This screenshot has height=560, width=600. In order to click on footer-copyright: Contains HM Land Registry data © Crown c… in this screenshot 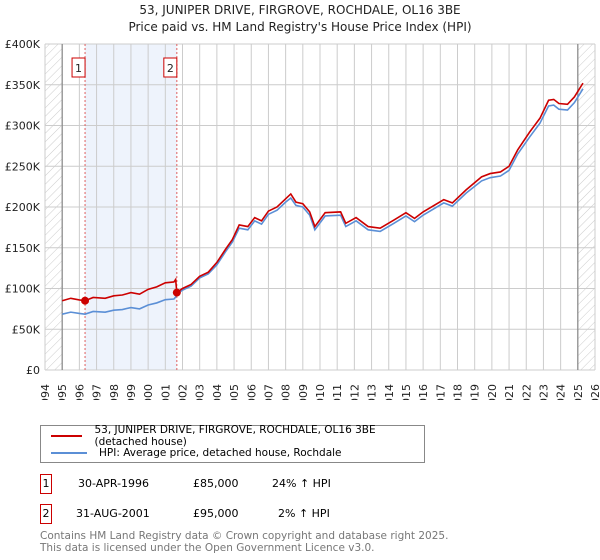, I will do `click(244, 536)`.